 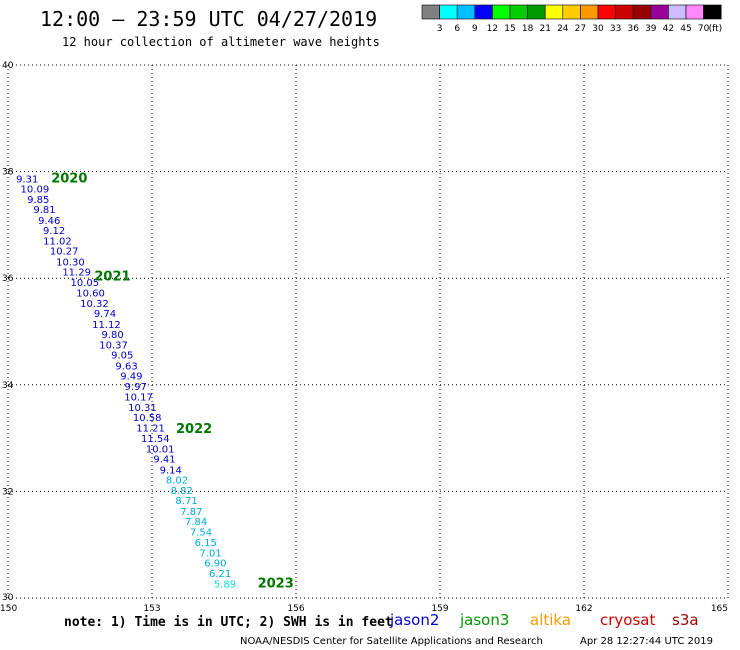 I want to click on data-point-label: 7.01, so click(x=210, y=553).